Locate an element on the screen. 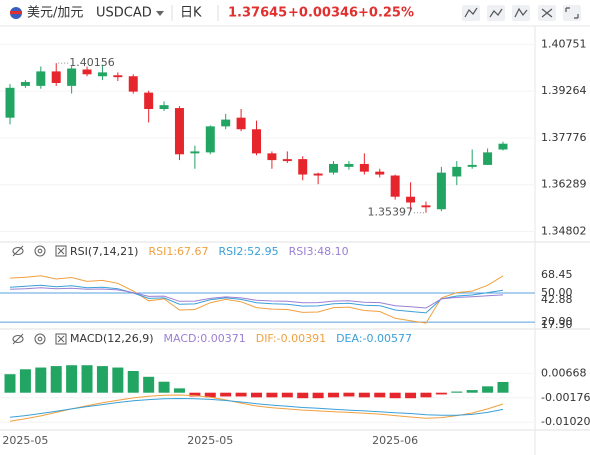  high-annotation: 1.40156 is located at coordinates (92, 62).